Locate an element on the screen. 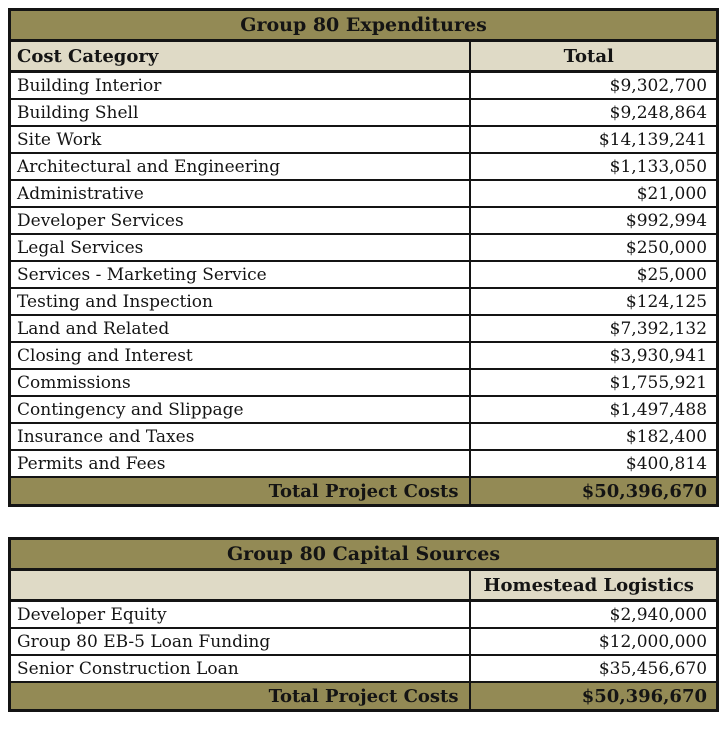  table-row: Senior Construction Loan $35,456,670 is located at coordinates (363, 668).